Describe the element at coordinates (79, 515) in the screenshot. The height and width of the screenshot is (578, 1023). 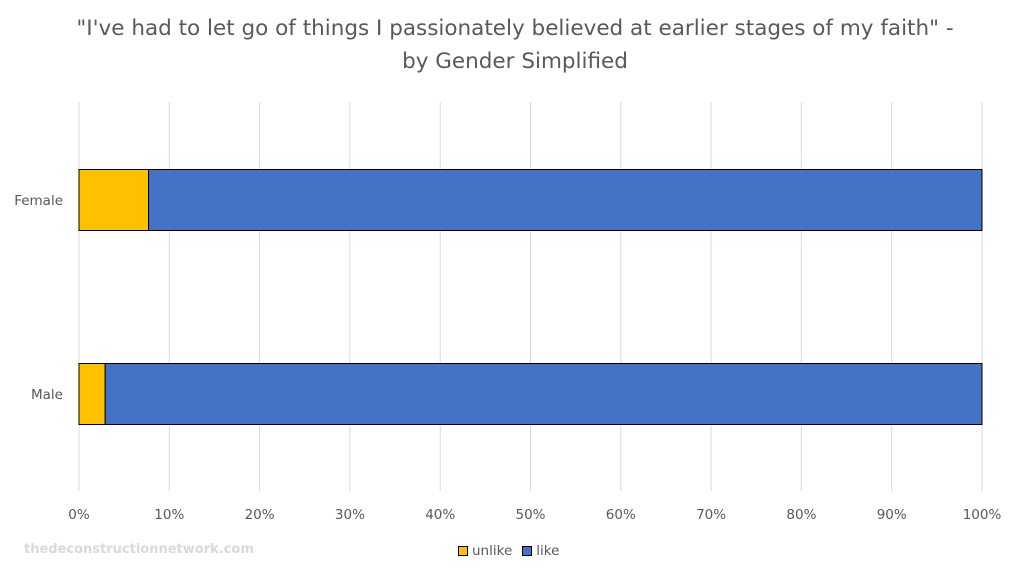
I see `x-tick-label: 0%` at that location.